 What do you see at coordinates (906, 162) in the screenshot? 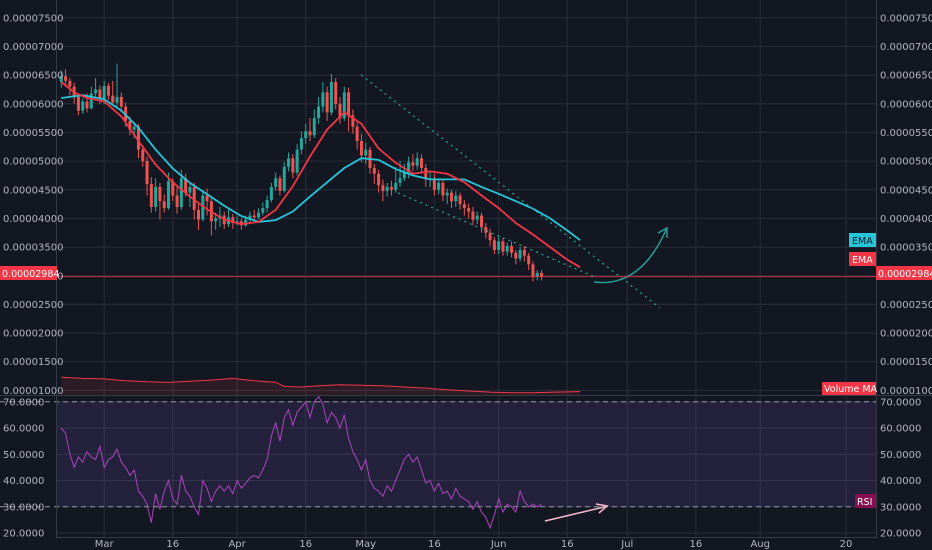
I see `price-tick-label: 0.00005000` at bounding box center [906, 162].